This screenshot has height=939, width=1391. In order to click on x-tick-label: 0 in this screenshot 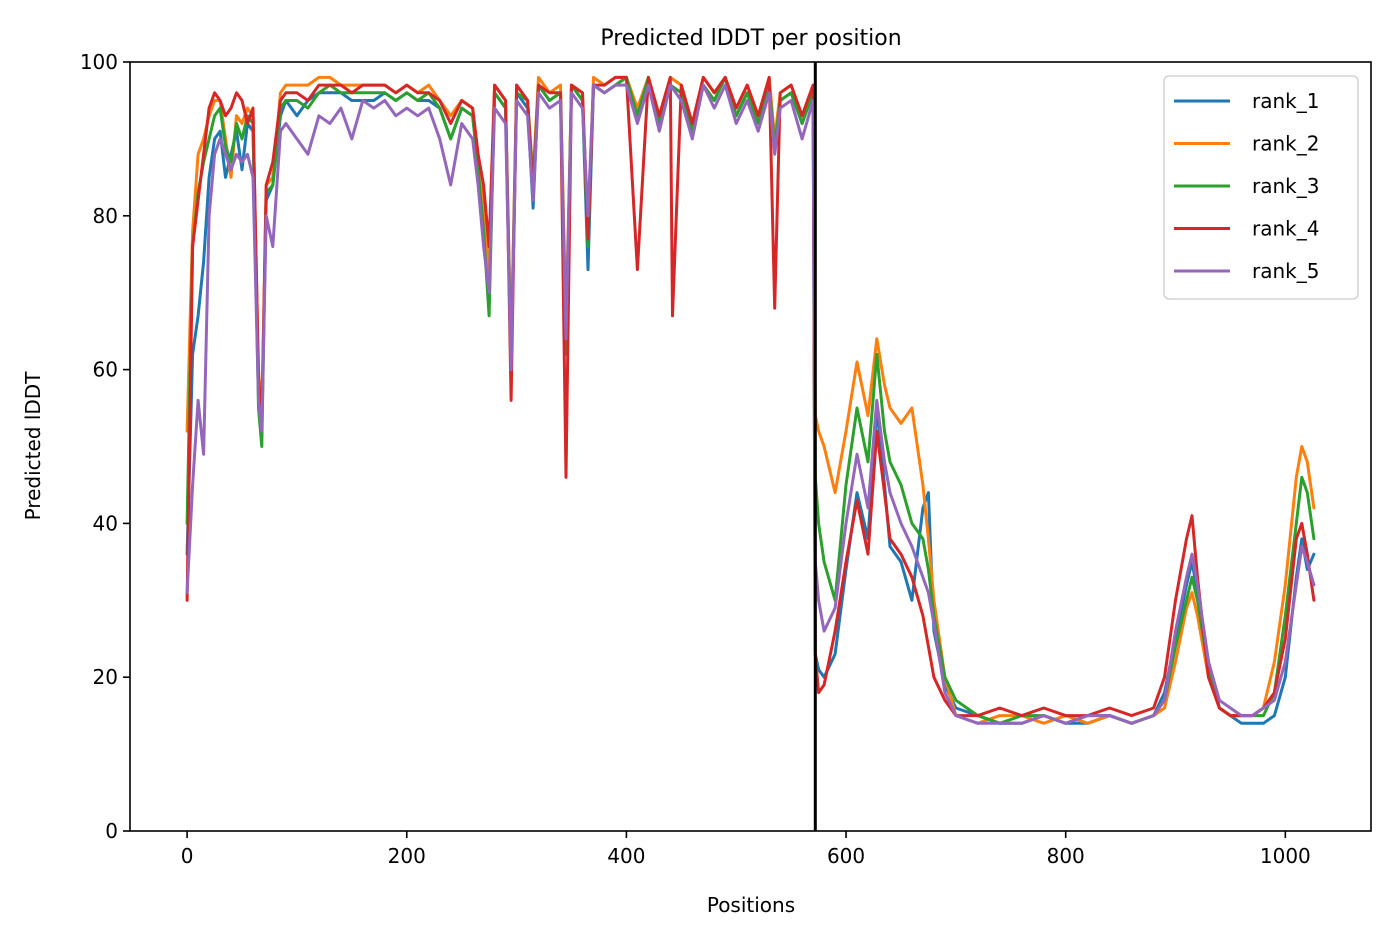, I will do `click(187, 856)`.